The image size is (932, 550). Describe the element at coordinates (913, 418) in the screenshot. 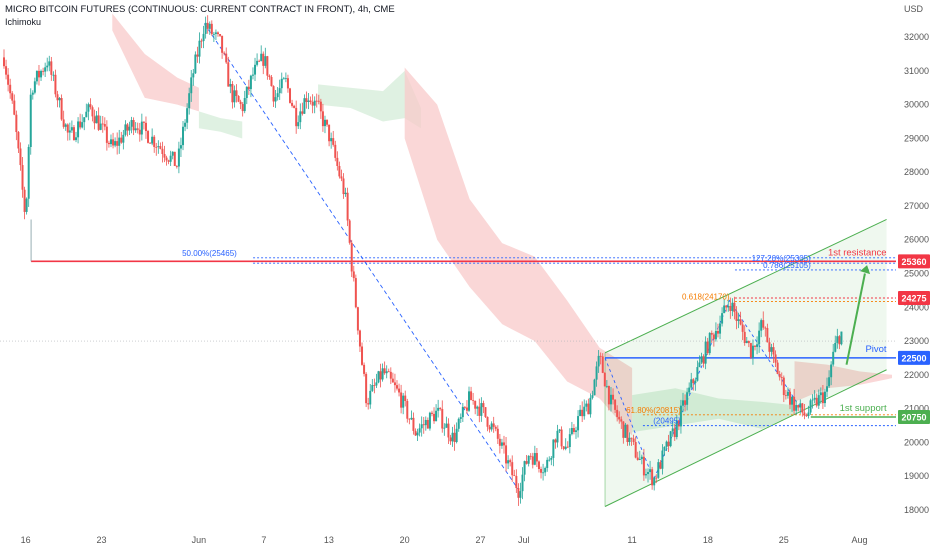

I see `price-badge-label: 20750` at that location.